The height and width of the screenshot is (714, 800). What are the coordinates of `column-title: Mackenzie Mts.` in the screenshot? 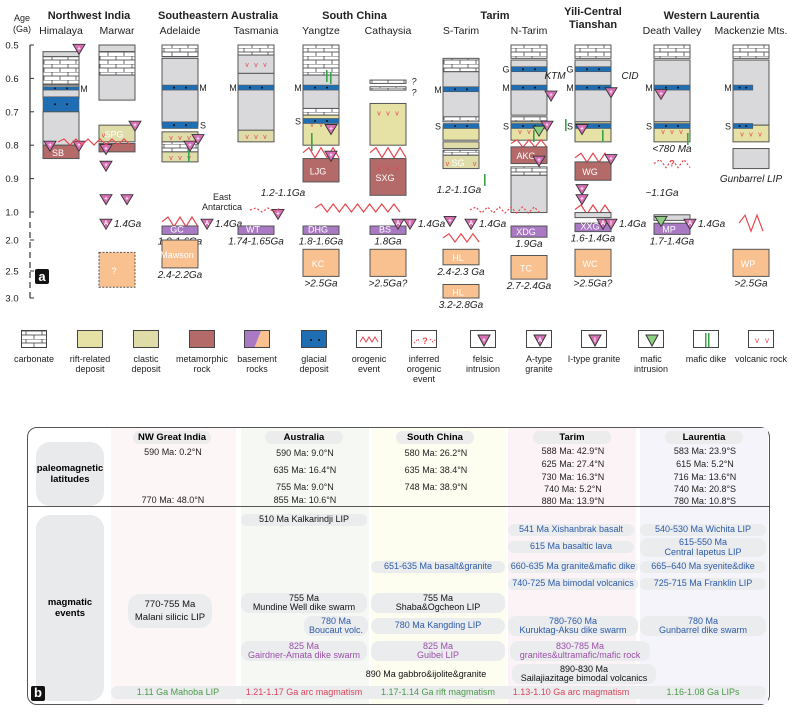 It's located at (751, 31).